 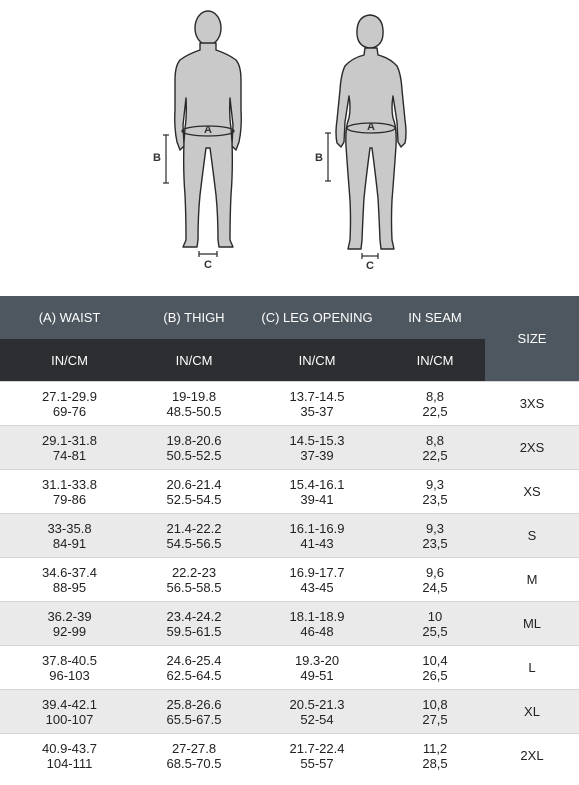 What do you see at coordinates (317, 711) in the screenshot?
I see `leg-opening-cell: 20.5-21.3 52-54` at bounding box center [317, 711].